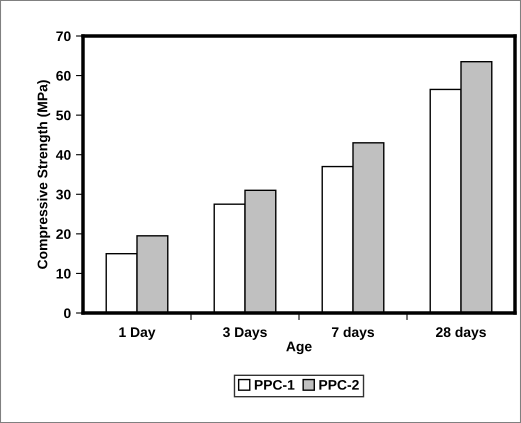  Describe the element at coordinates (339, 385) in the screenshot. I see `legend-label: PPC-2` at that location.